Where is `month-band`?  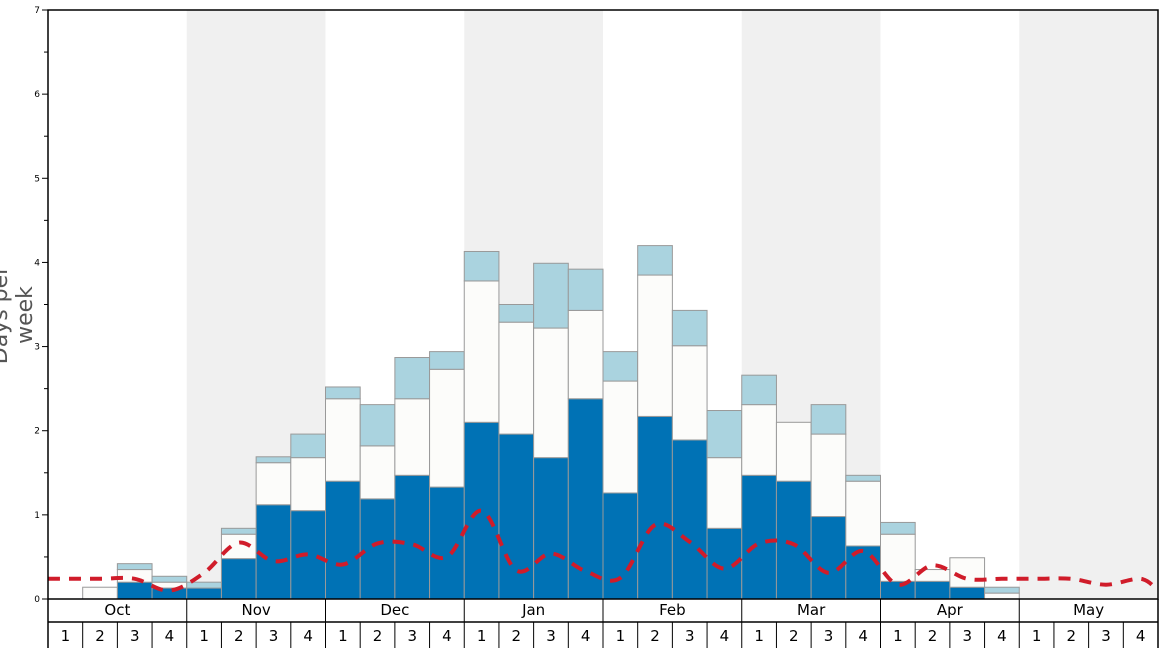 month-band is located at coordinates (1088, 304).